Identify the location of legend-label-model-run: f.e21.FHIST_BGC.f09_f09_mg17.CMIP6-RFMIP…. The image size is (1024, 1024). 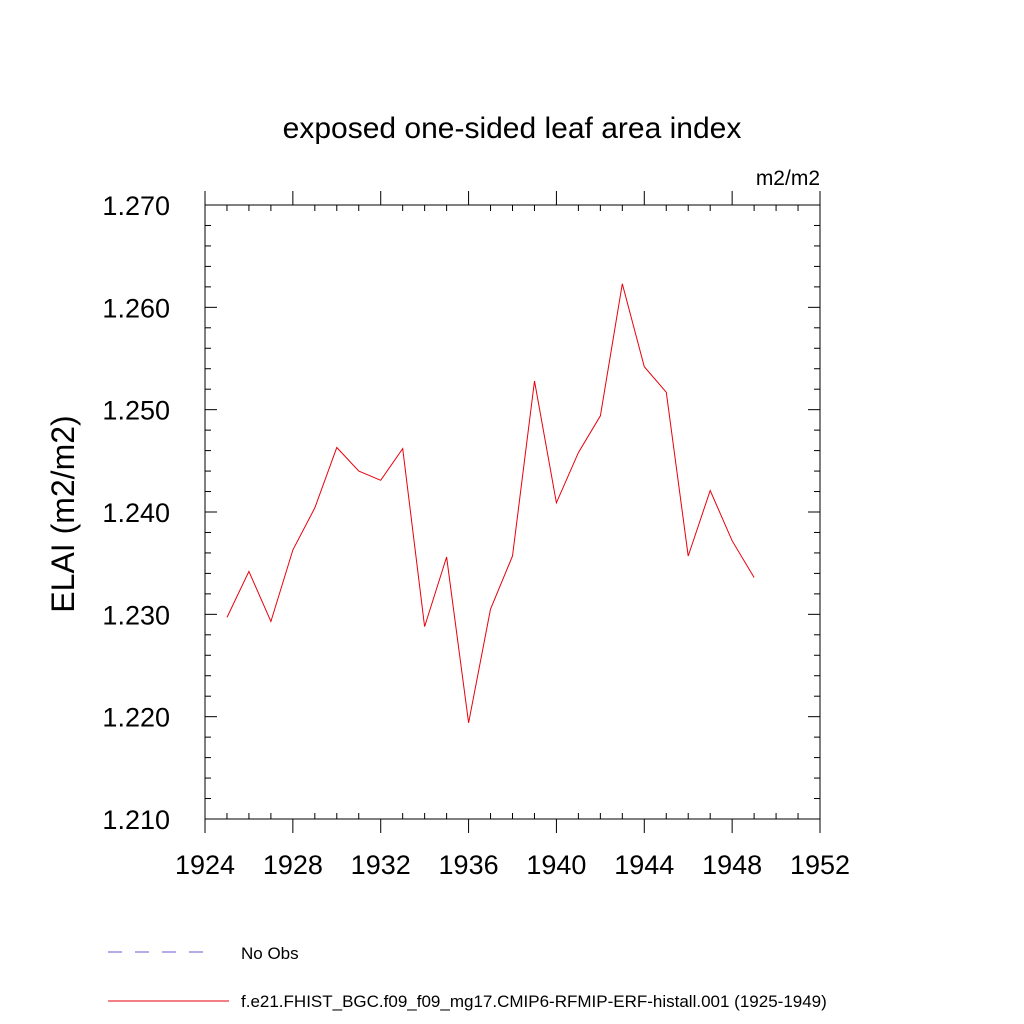
(534, 1001).